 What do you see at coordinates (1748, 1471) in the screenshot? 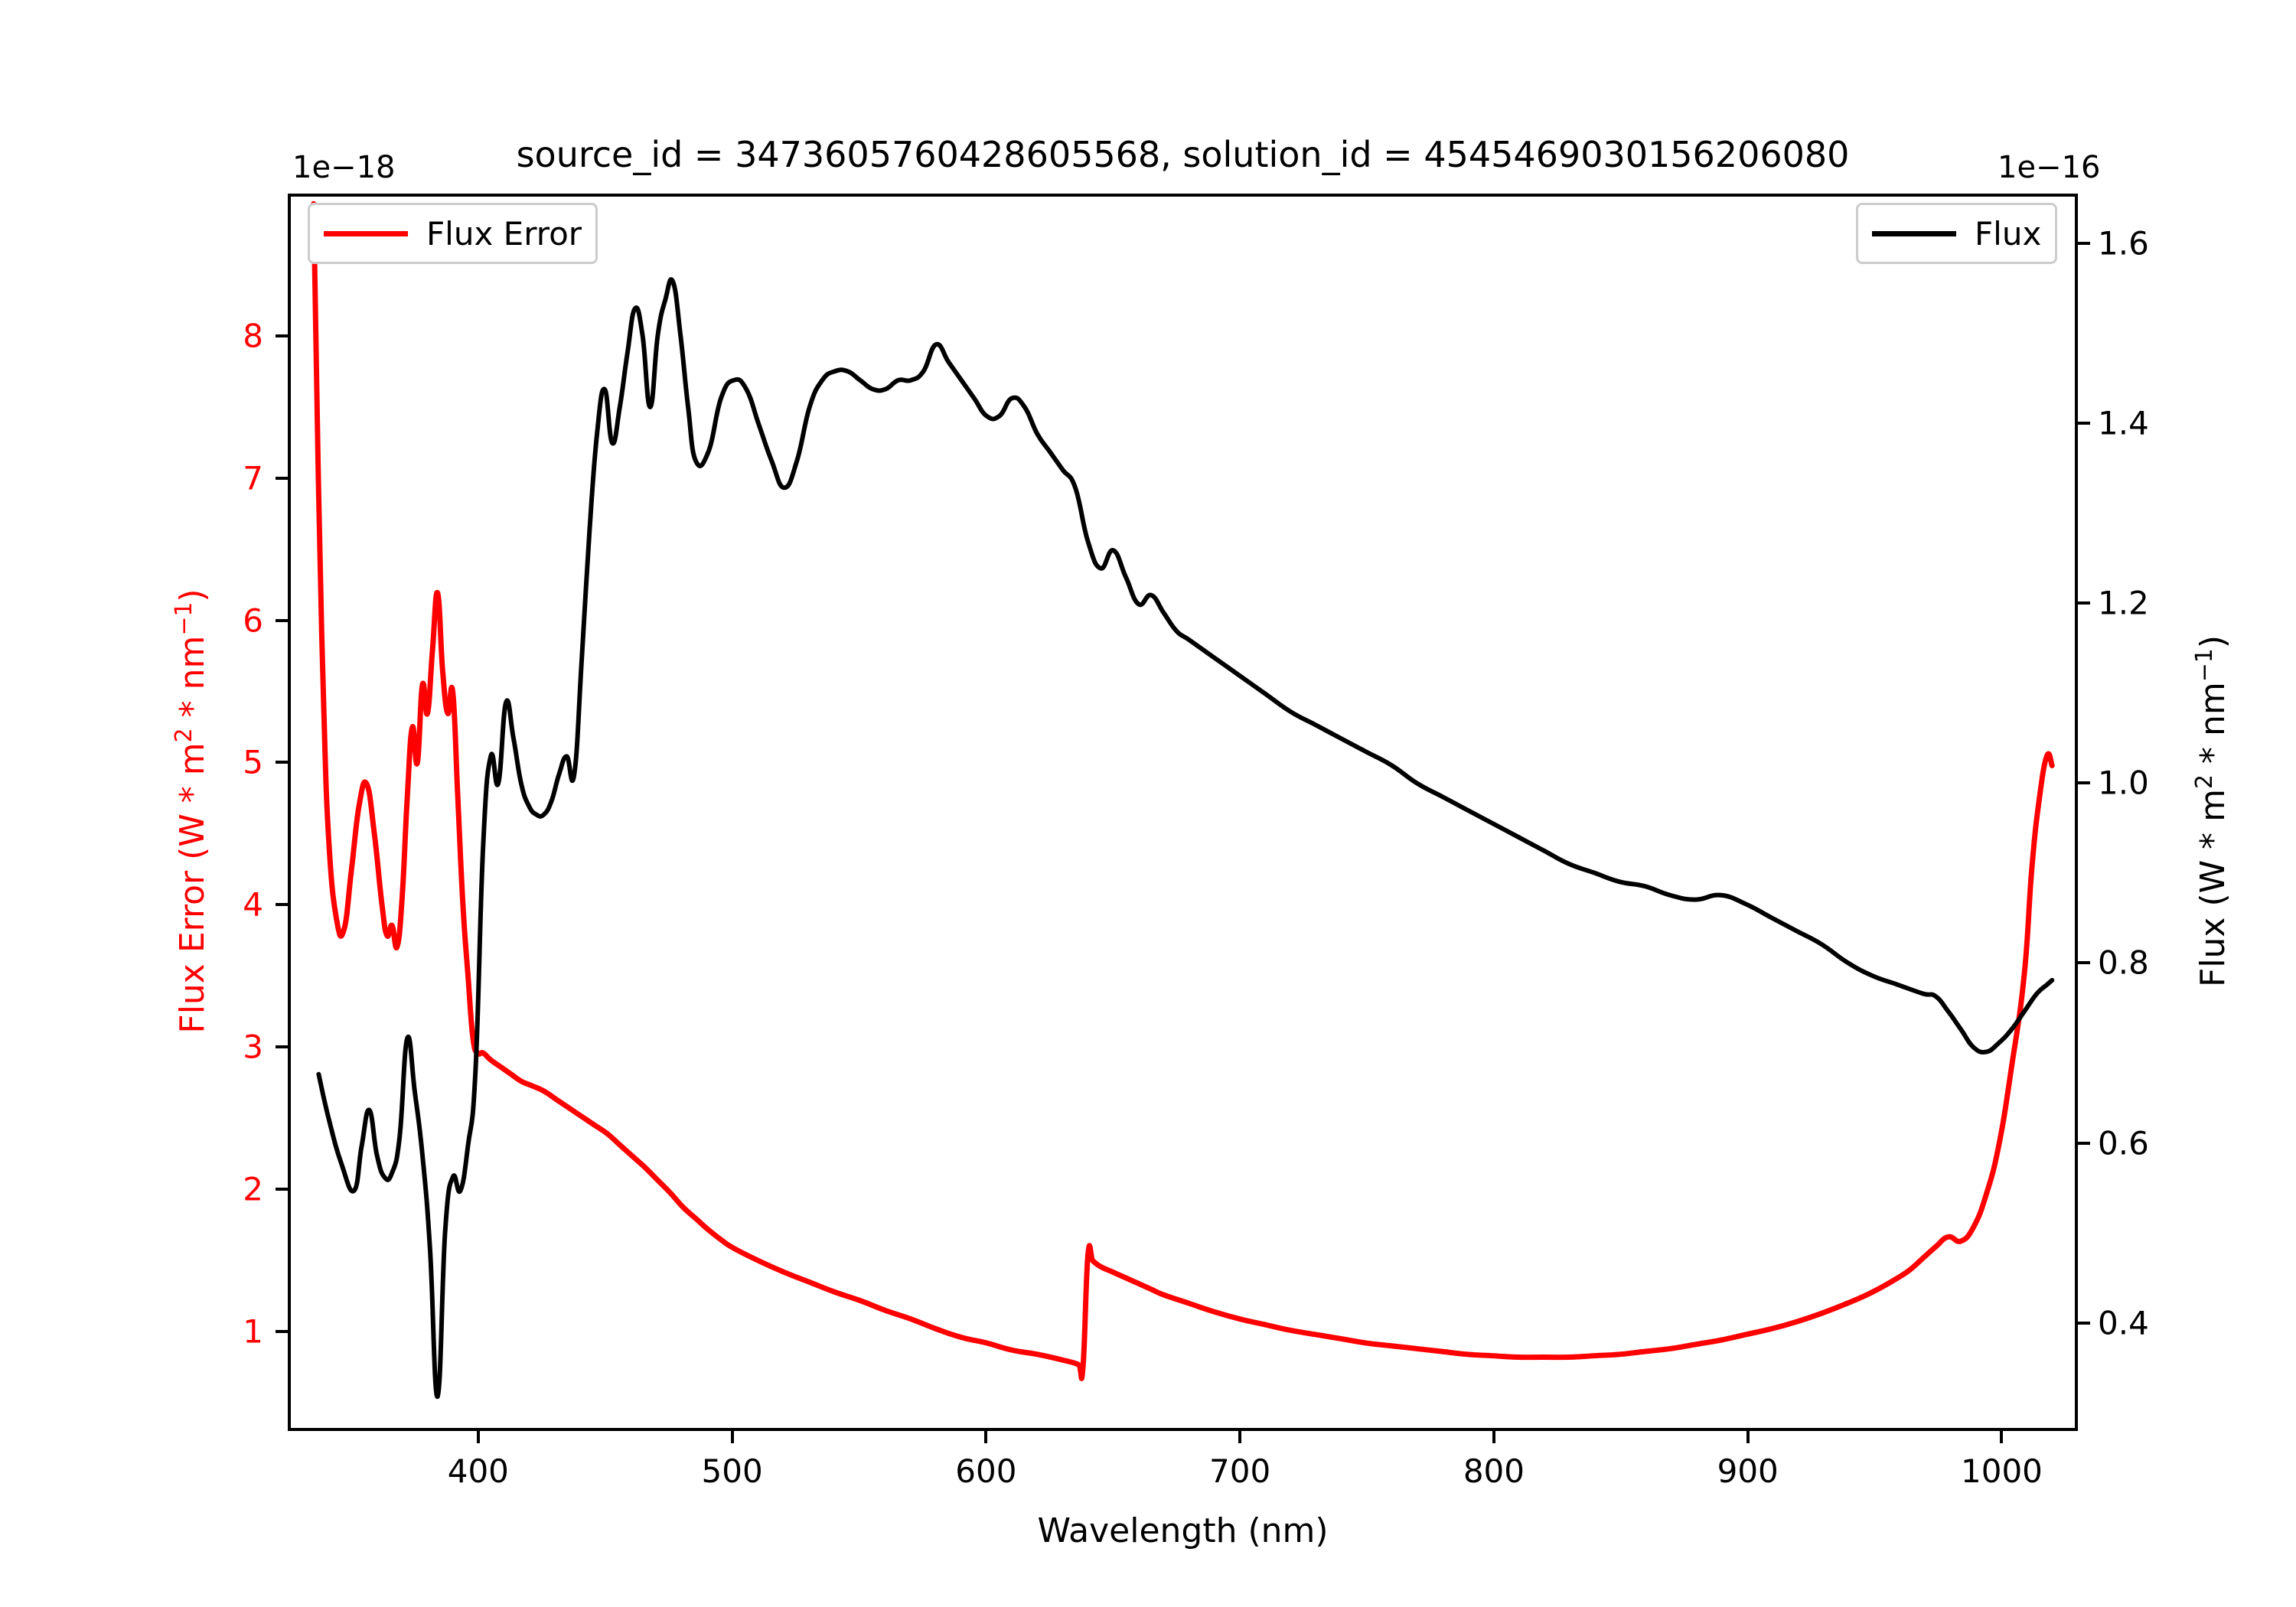
I see `x-tick-label: 900` at bounding box center [1748, 1471].